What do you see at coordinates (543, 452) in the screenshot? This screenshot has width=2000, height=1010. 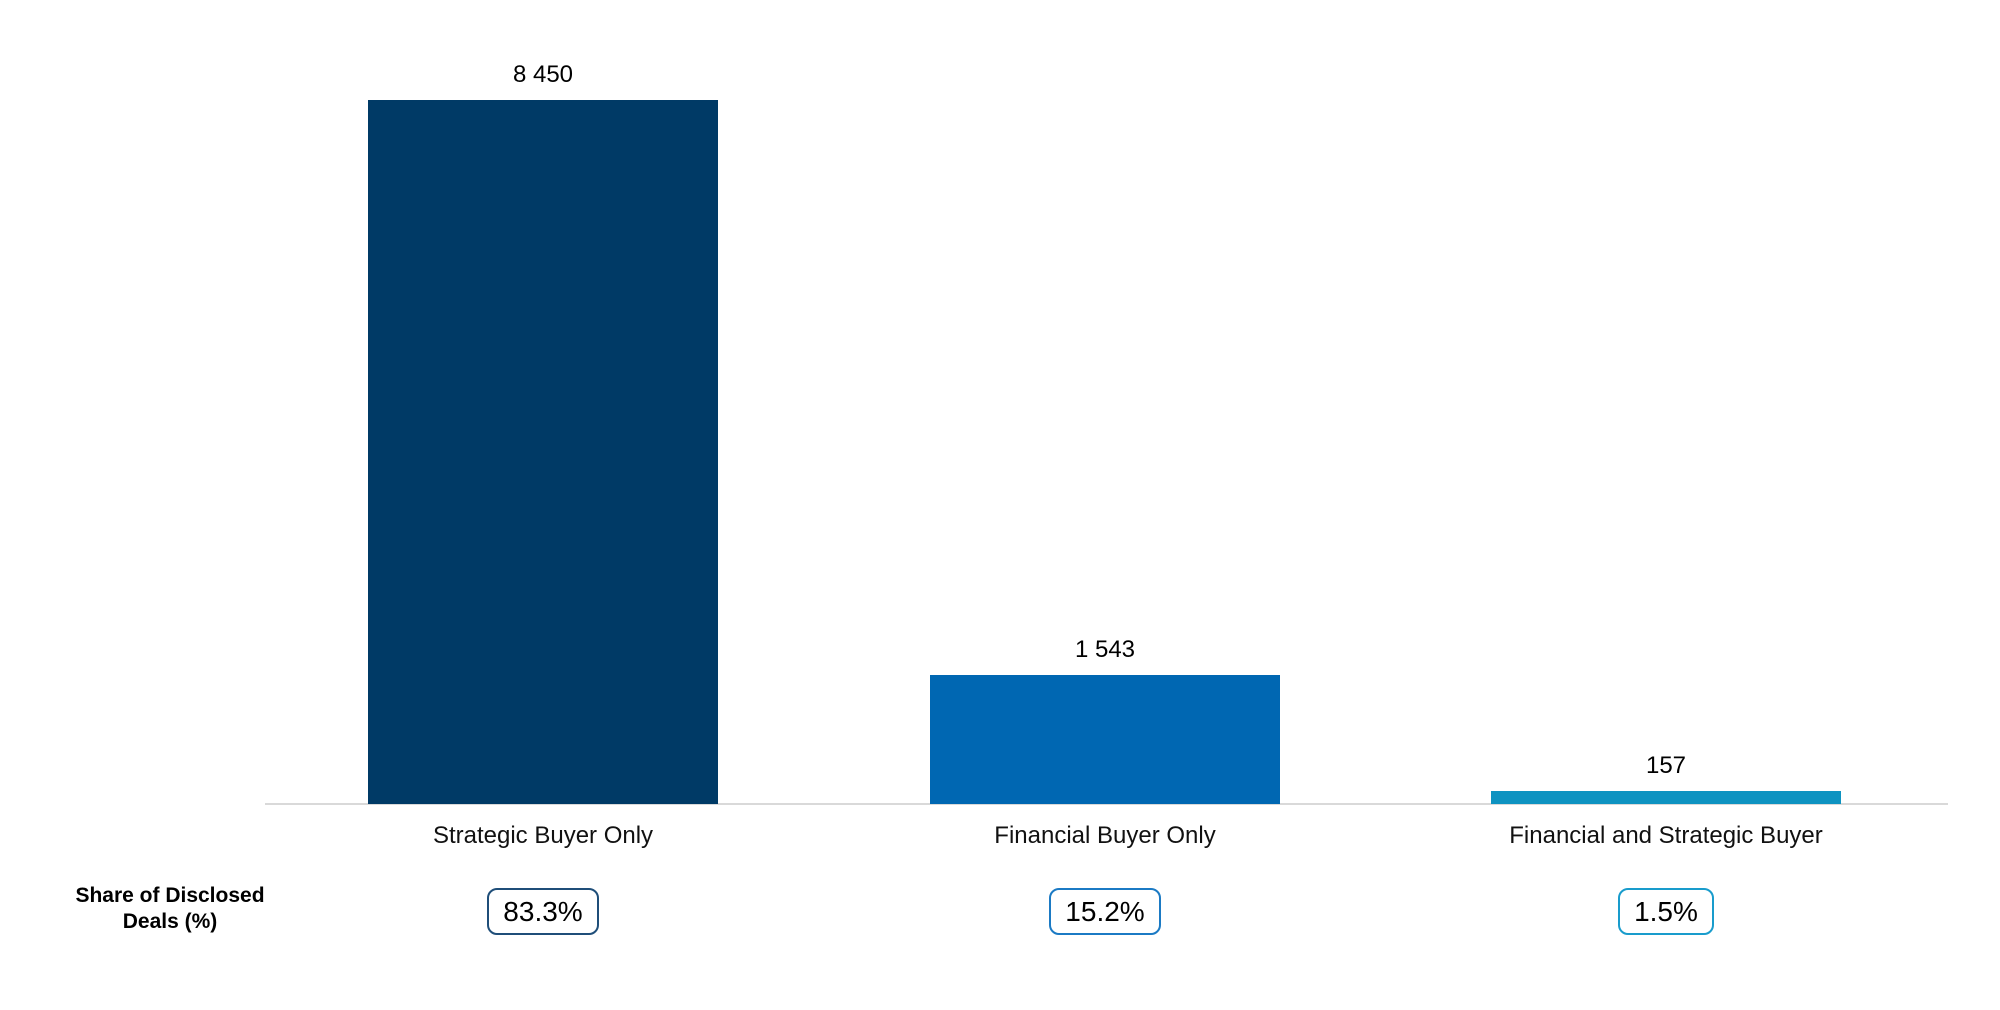 I see `bar-strategic-buyer-only` at bounding box center [543, 452].